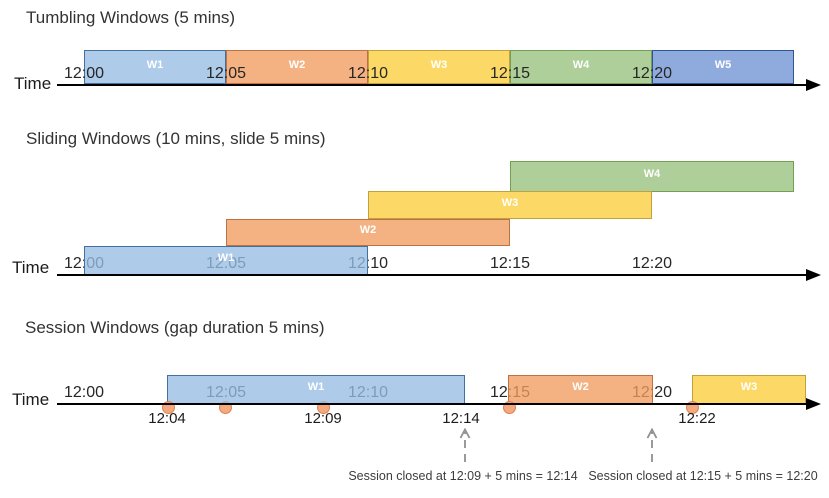 This screenshot has width=829, height=498. Describe the element at coordinates (131, 17) in the screenshot. I see `diagram-title: Tumbling Windows (5 mins)` at that location.